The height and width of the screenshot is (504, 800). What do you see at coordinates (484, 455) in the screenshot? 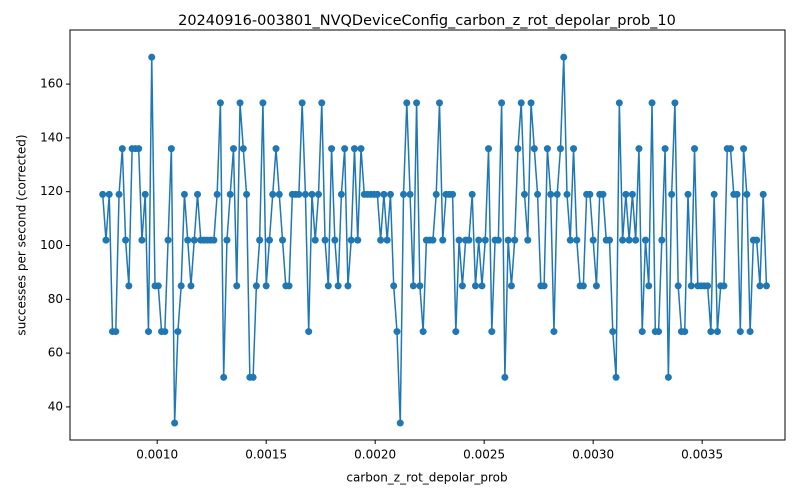
I see `x-tick-label: 0.0025` at bounding box center [484, 455].